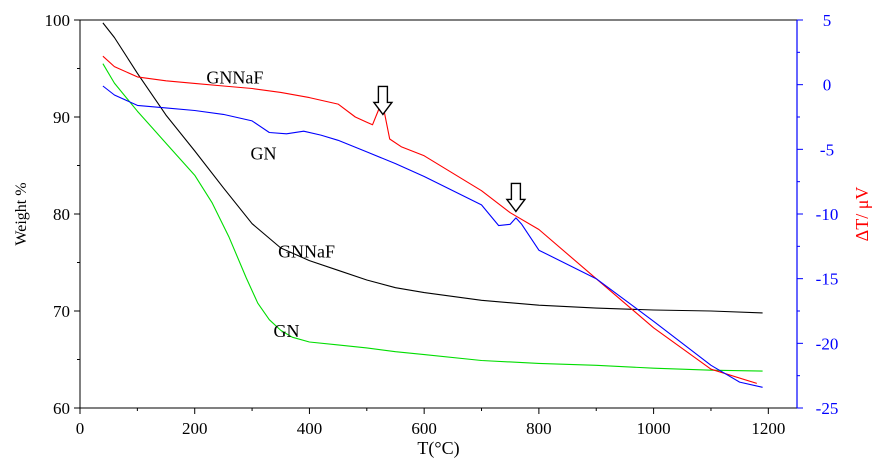  What do you see at coordinates (827, 279) in the screenshot?
I see `y-right-tick-label: -15` at bounding box center [827, 279].